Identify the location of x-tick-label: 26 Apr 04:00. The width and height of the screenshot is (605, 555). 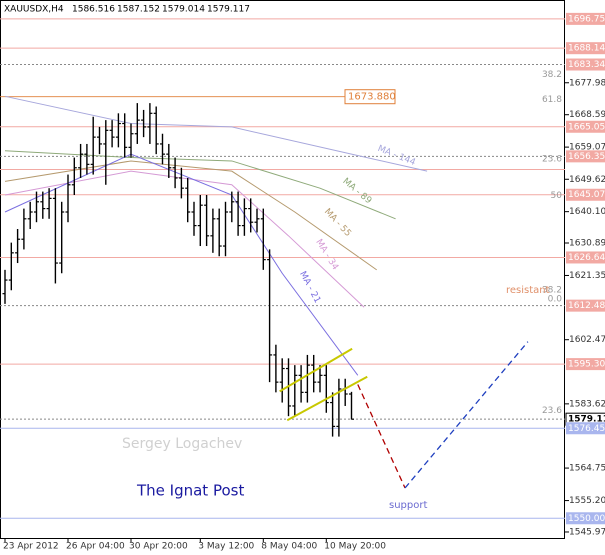
(95, 547).